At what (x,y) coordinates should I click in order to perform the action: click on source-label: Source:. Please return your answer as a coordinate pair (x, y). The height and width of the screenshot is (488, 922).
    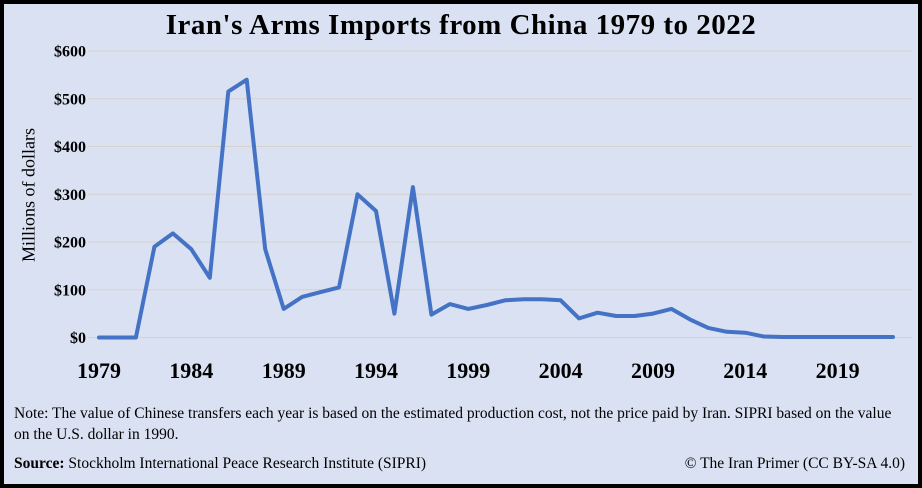
    Looking at the image, I should click on (39, 463).